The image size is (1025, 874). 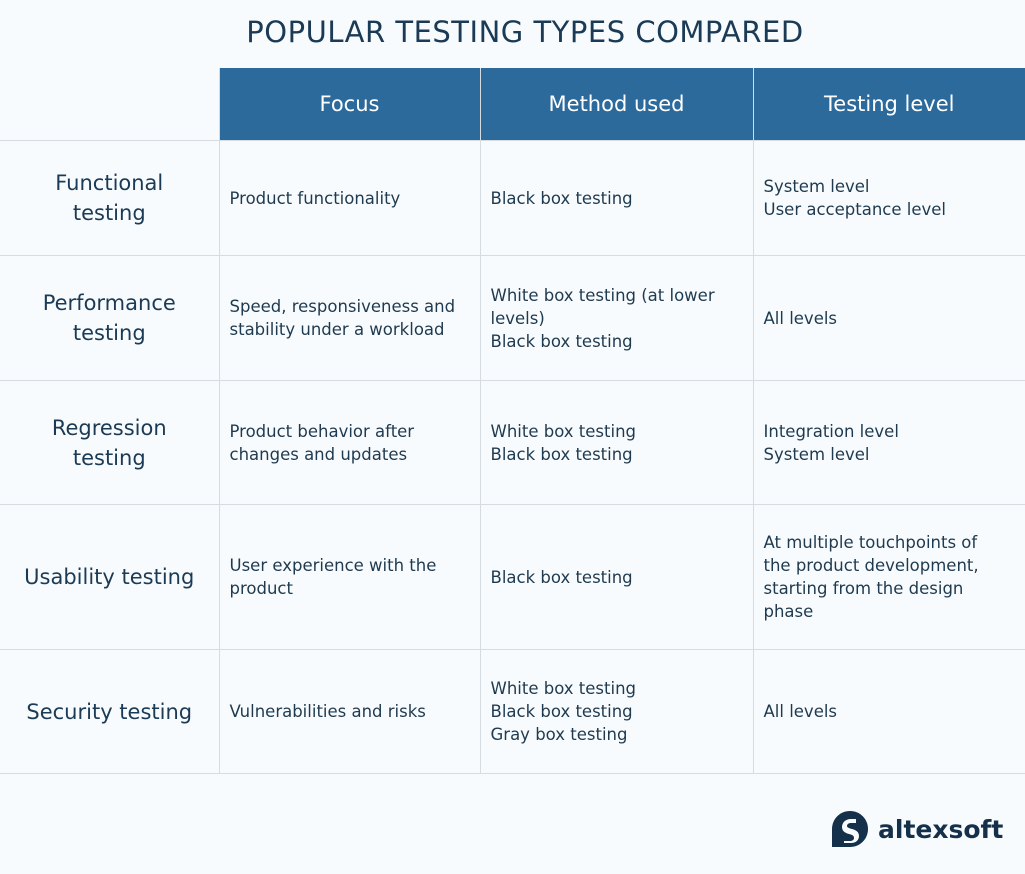 What do you see at coordinates (109, 183) in the screenshot?
I see `row-header-line: Functional` at bounding box center [109, 183].